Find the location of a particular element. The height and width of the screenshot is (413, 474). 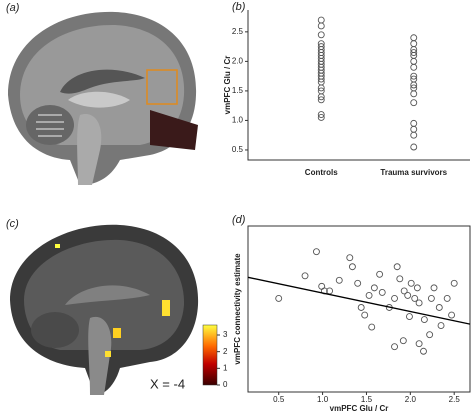

y-axis-title: vmPFC Glu / Cr is located at coordinates (227, 85).